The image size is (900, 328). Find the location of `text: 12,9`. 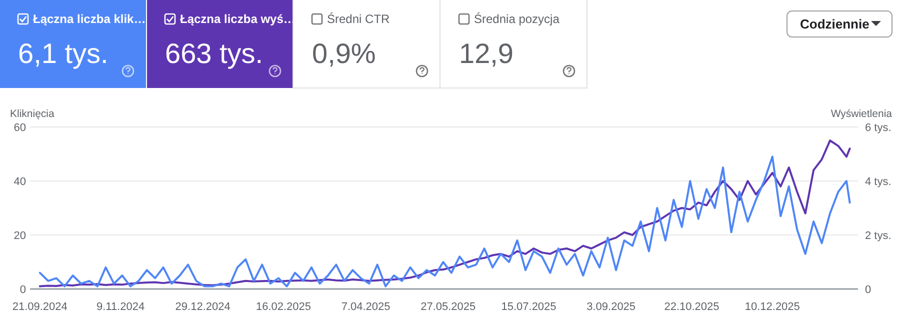

text: 12,9 is located at coordinates (486, 53).